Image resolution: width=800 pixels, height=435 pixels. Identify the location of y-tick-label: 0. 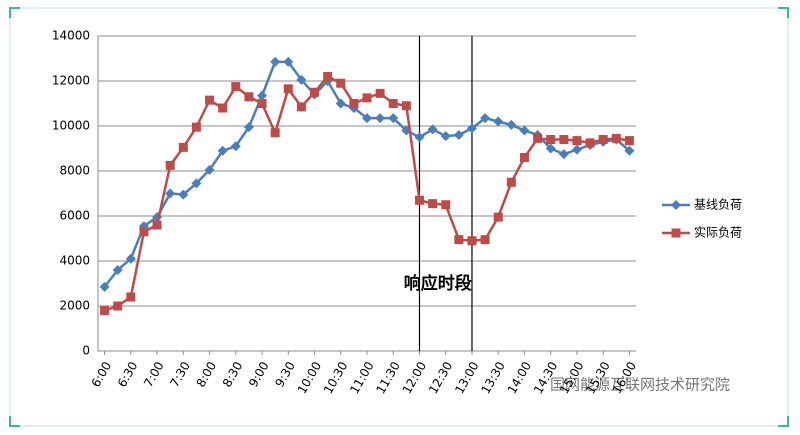
(86, 351).